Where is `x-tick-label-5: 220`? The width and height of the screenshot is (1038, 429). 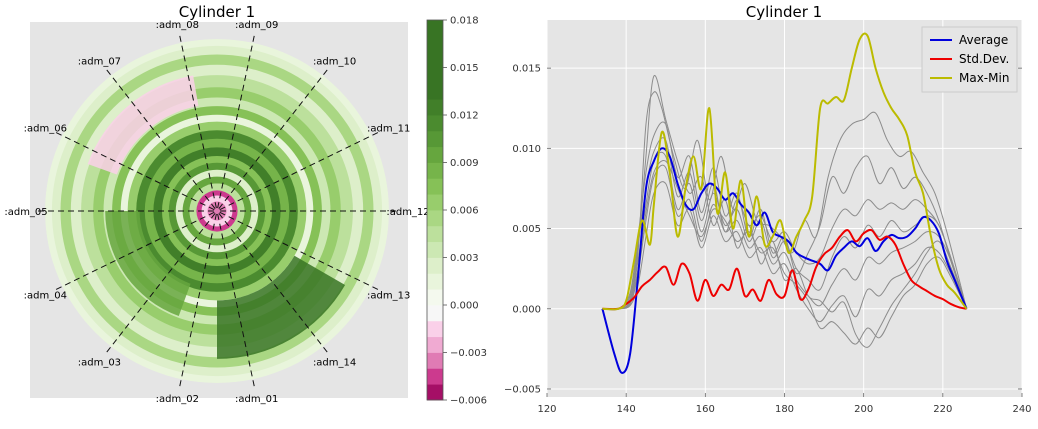 x-tick-label-5: 220 is located at coordinates (942, 409).